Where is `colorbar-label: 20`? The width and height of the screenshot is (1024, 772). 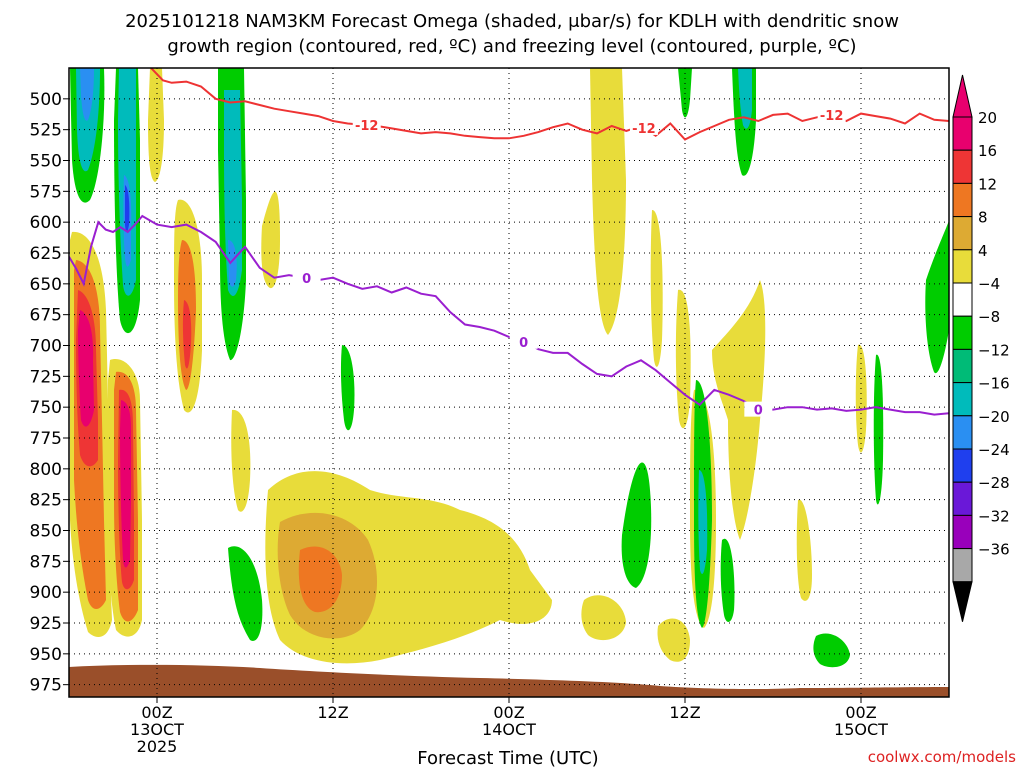
colorbar-label: 20 is located at coordinates (987, 118).